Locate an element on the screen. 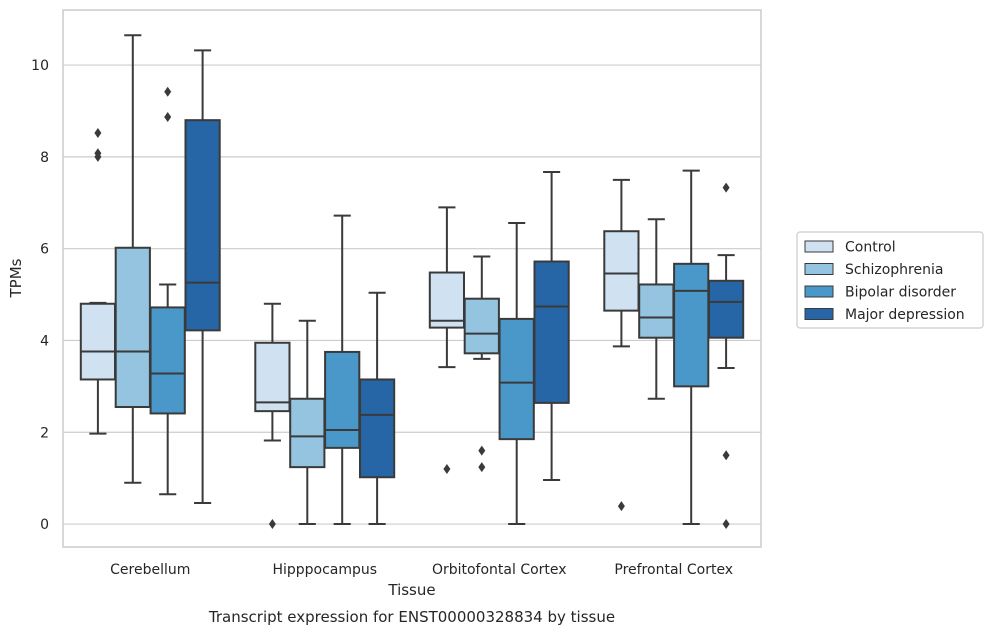 The image size is (992, 634). x-tick-label: Hipppocampus is located at coordinates (324, 570).